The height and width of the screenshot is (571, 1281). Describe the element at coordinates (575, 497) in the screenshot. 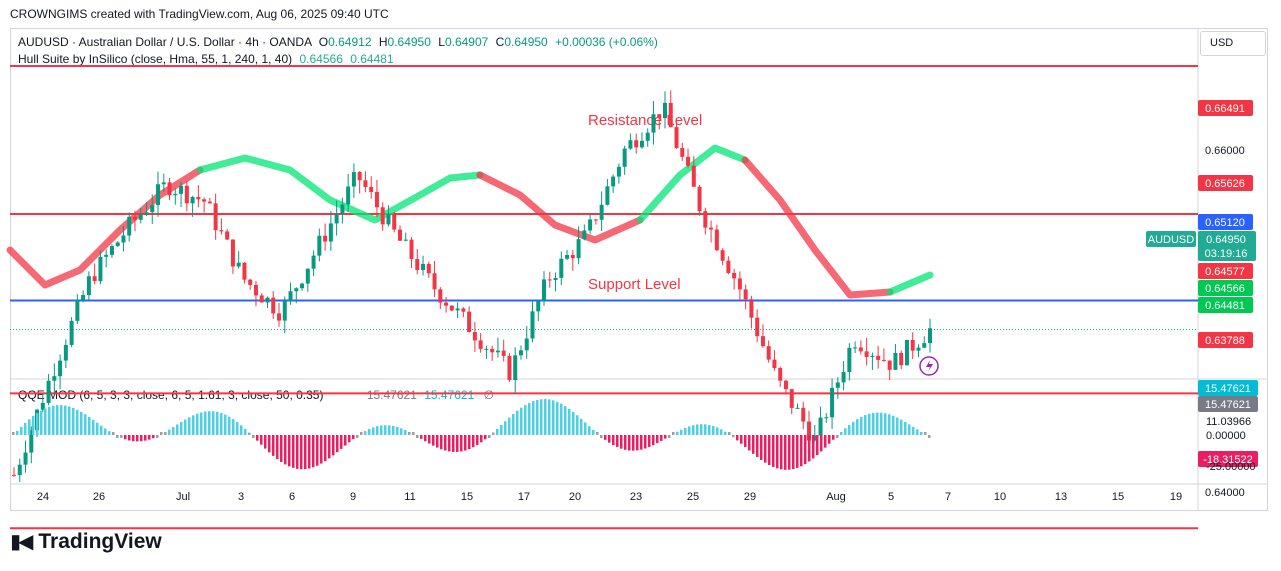

I see `time-tick-label: 20` at that location.